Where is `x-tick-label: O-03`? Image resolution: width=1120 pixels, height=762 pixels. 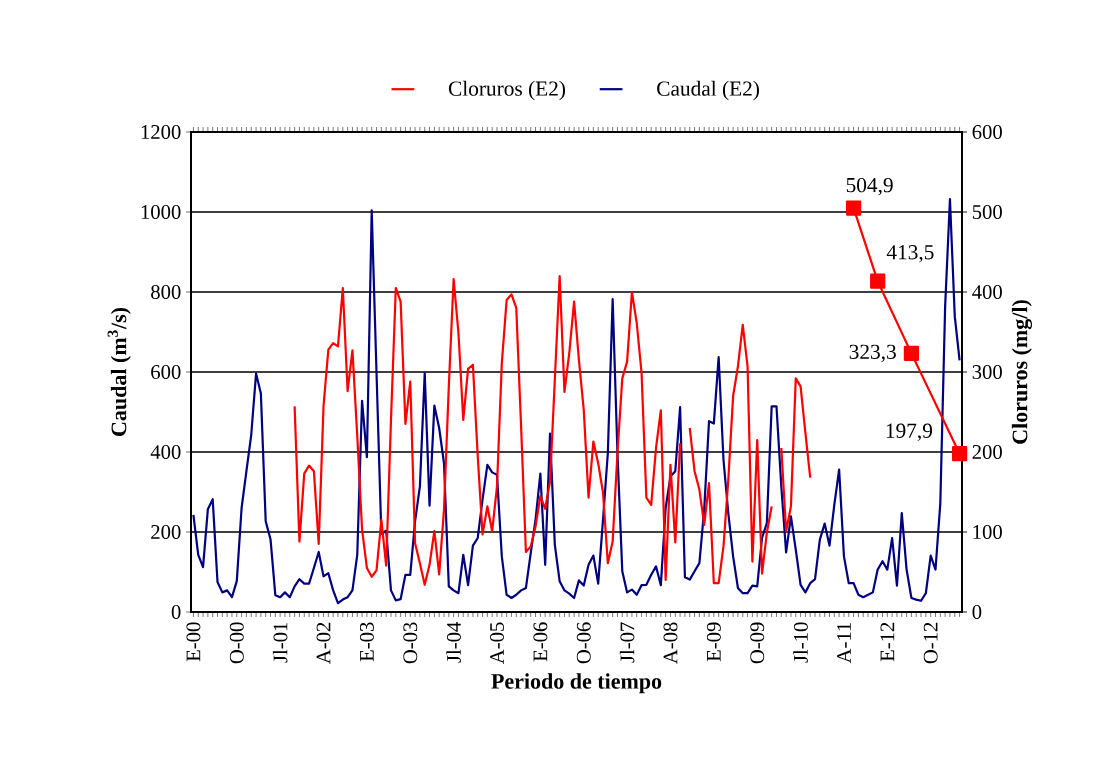 x-tick-label: O-03 is located at coordinates (410, 643).